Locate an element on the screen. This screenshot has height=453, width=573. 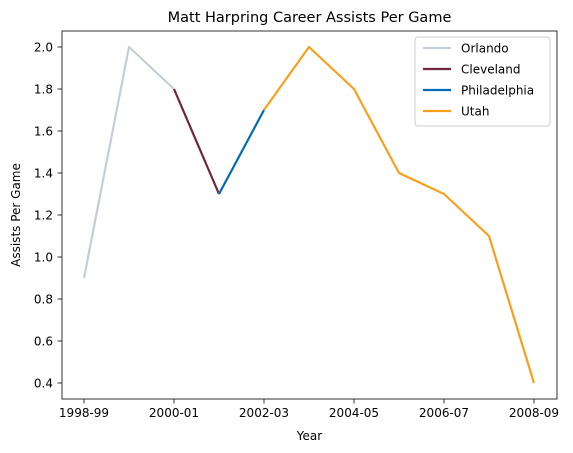
y-tick-label: 1.4 is located at coordinates (43, 173).